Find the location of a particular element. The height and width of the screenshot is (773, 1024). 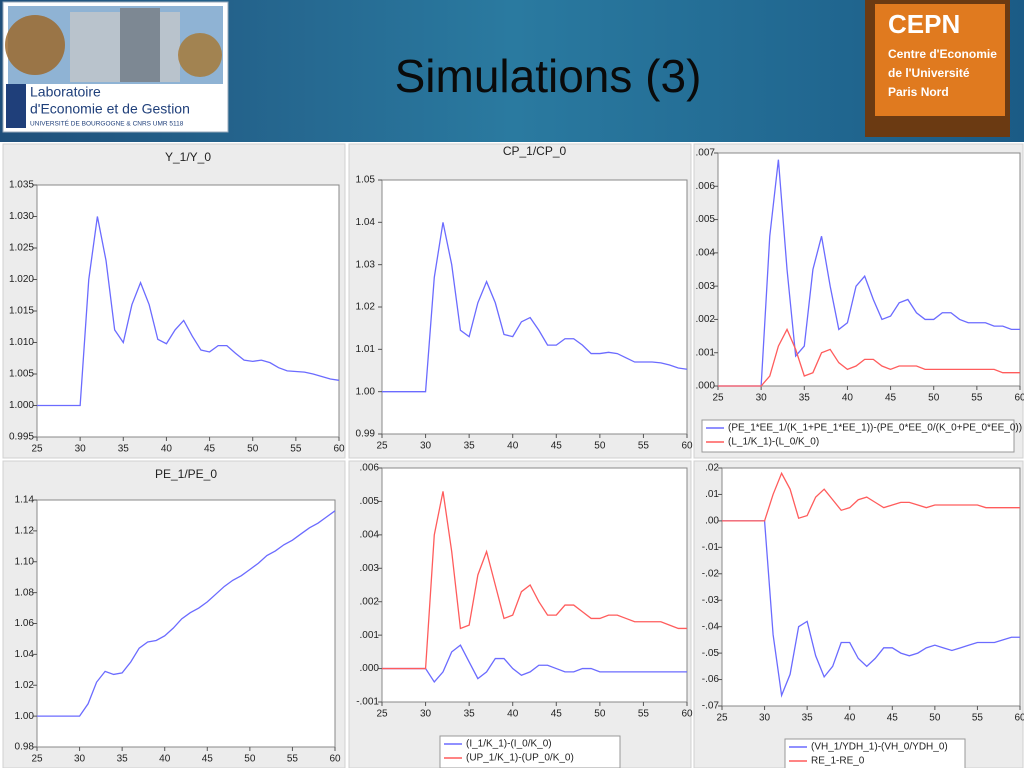

y-tick-label: .01 is located at coordinates (712, 494).